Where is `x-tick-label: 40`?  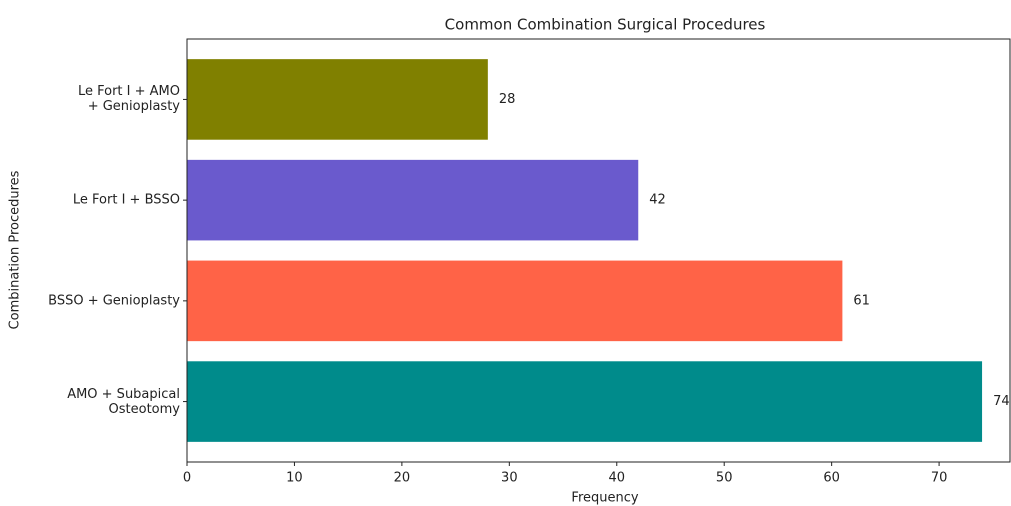
x-tick-label: 40 is located at coordinates (616, 478).